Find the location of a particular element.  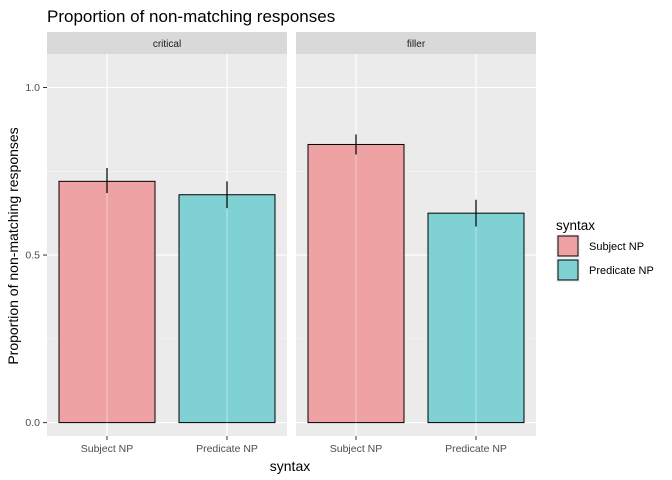

chart-title: Proportion of non-matching responses is located at coordinates (191, 16).